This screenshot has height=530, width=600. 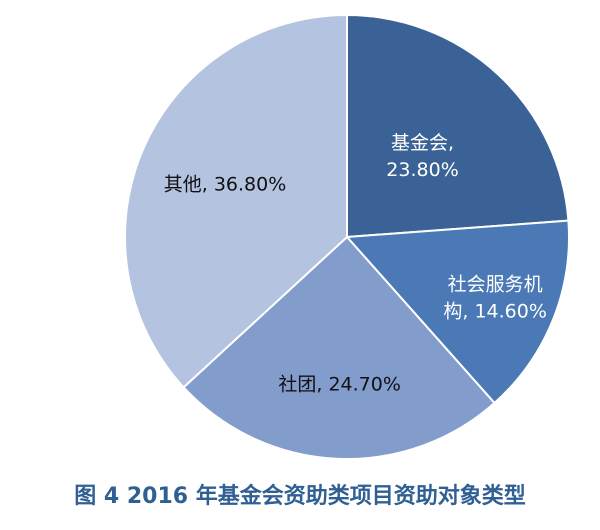 I want to click on slice-label-4: 其他, 36.80%, so click(x=225, y=184).